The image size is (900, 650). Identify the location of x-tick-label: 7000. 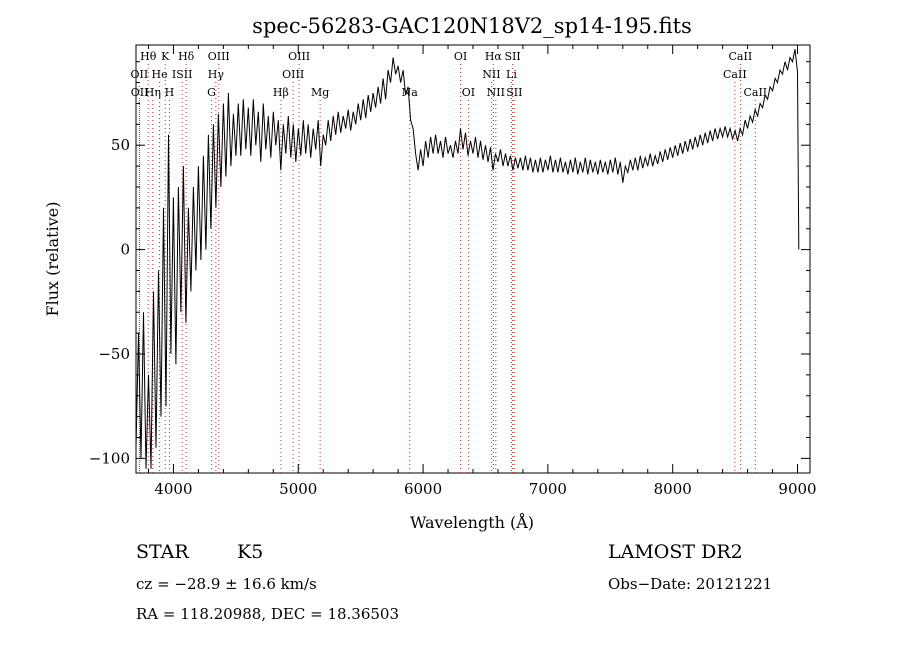
(548, 489).